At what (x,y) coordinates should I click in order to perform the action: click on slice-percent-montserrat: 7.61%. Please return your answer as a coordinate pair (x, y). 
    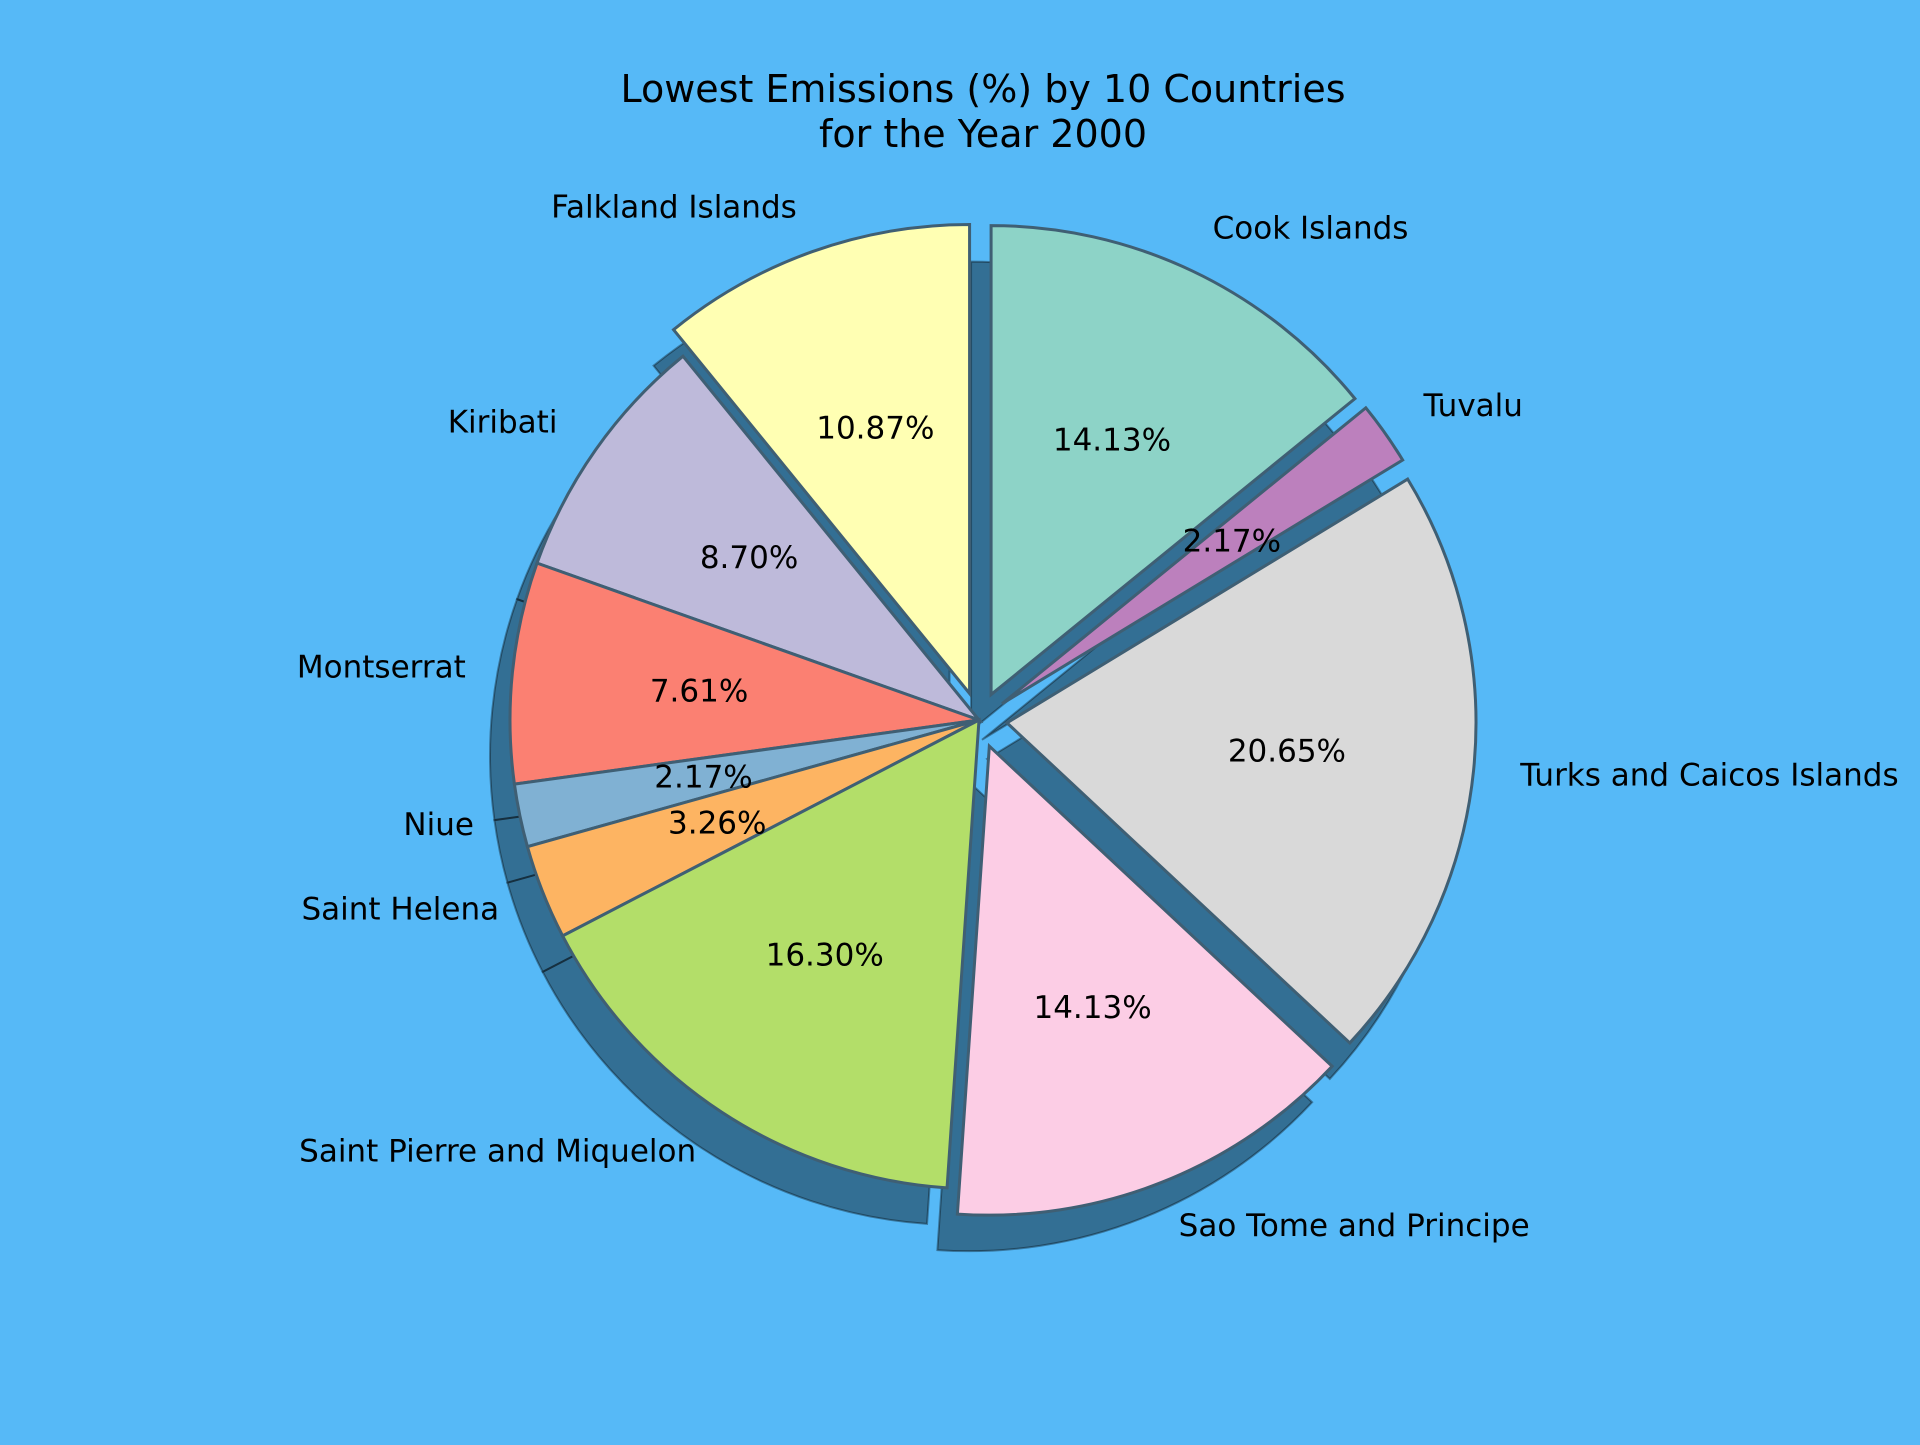
    Looking at the image, I should click on (699, 691).